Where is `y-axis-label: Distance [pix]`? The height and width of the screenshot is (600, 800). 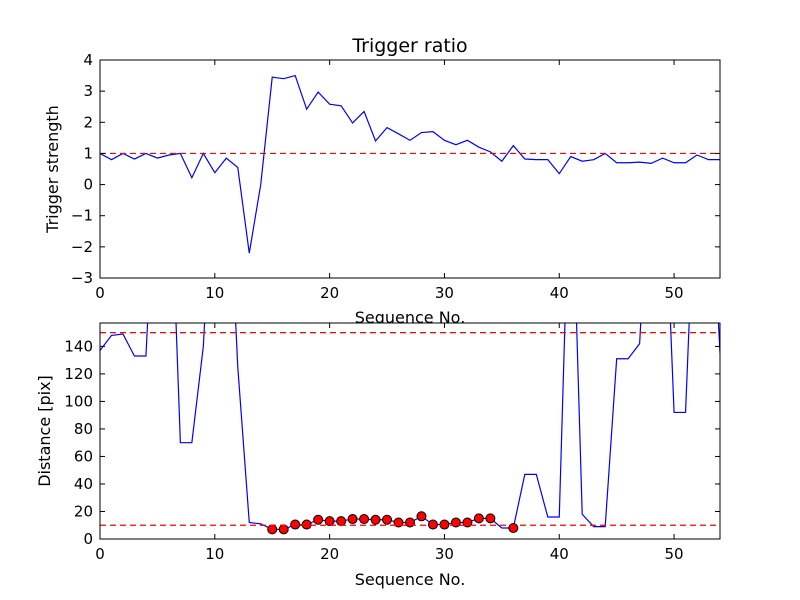 y-axis-label: Distance [pix] is located at coordinates (44, 431).